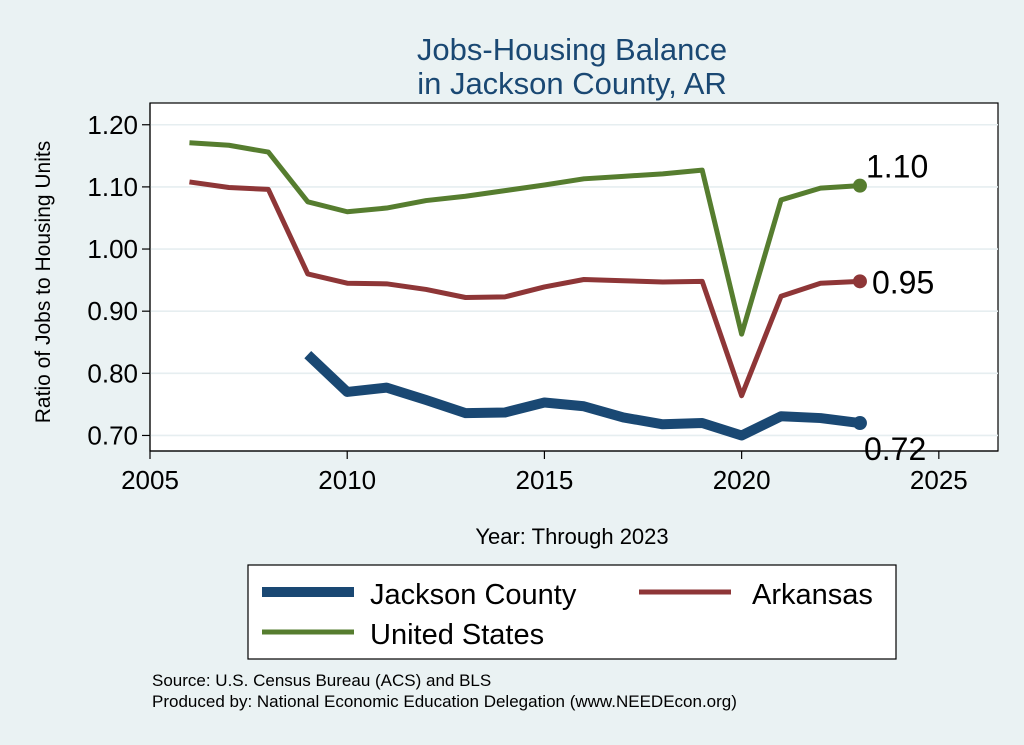 The height and width of the screenshot is (745, 1024). What do you see at coordinates (859, 185) in the screenshot?
I see `end-marker-united-states` at bounding box center [859, 185].